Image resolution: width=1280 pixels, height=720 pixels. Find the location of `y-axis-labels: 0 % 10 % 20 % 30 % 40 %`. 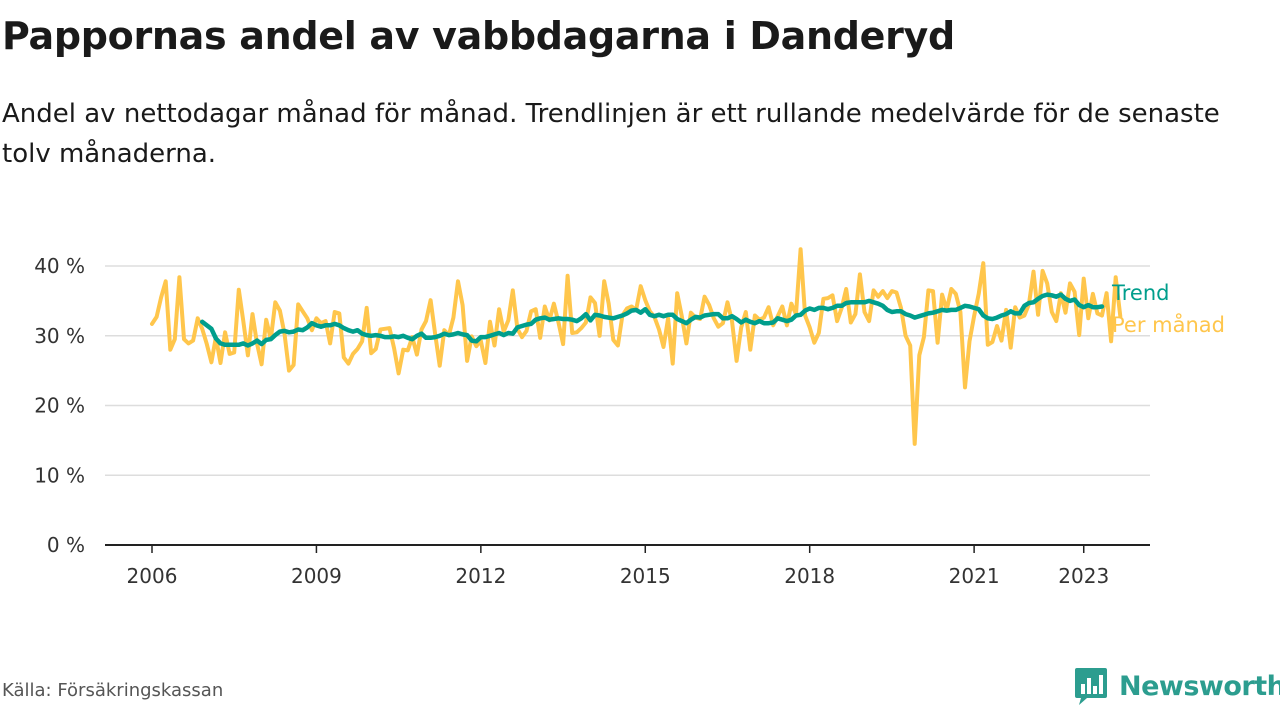

y-axis-labels: 0 % 10 % 20 % 30 % 40 % is located at coordinates (59, 405).